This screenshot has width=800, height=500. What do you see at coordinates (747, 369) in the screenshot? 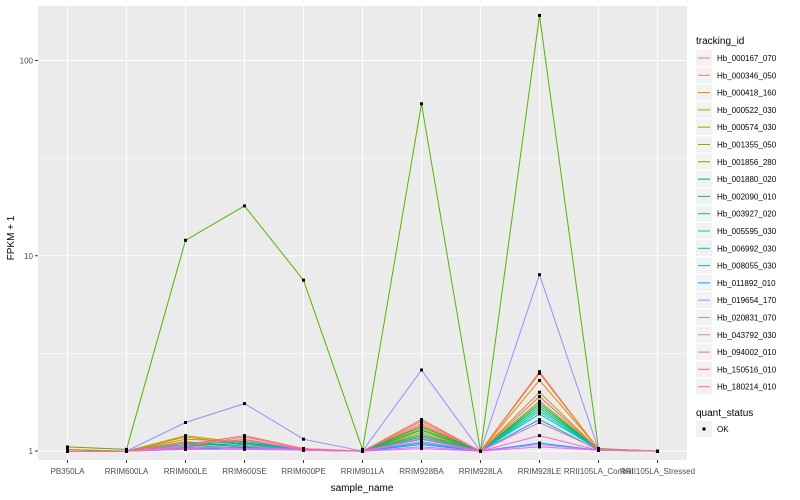
I see `legend-label: Hb_150516_010` at bounding box center [747, 369].